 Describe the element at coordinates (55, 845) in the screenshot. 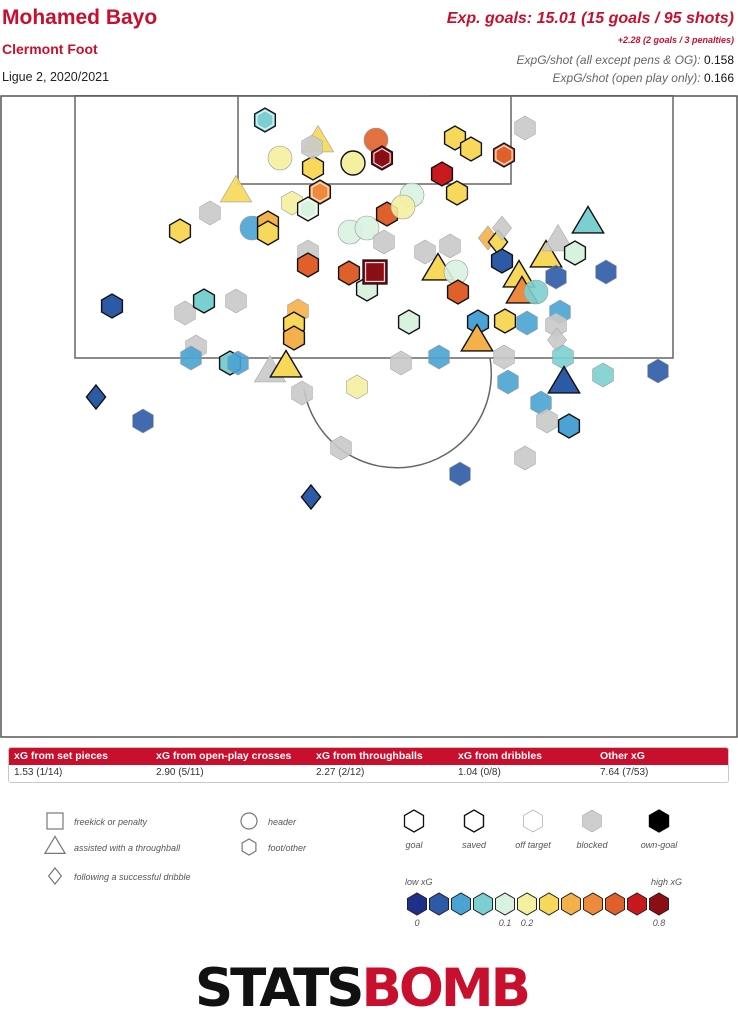

I see `legend-triangle-icon` at that location.